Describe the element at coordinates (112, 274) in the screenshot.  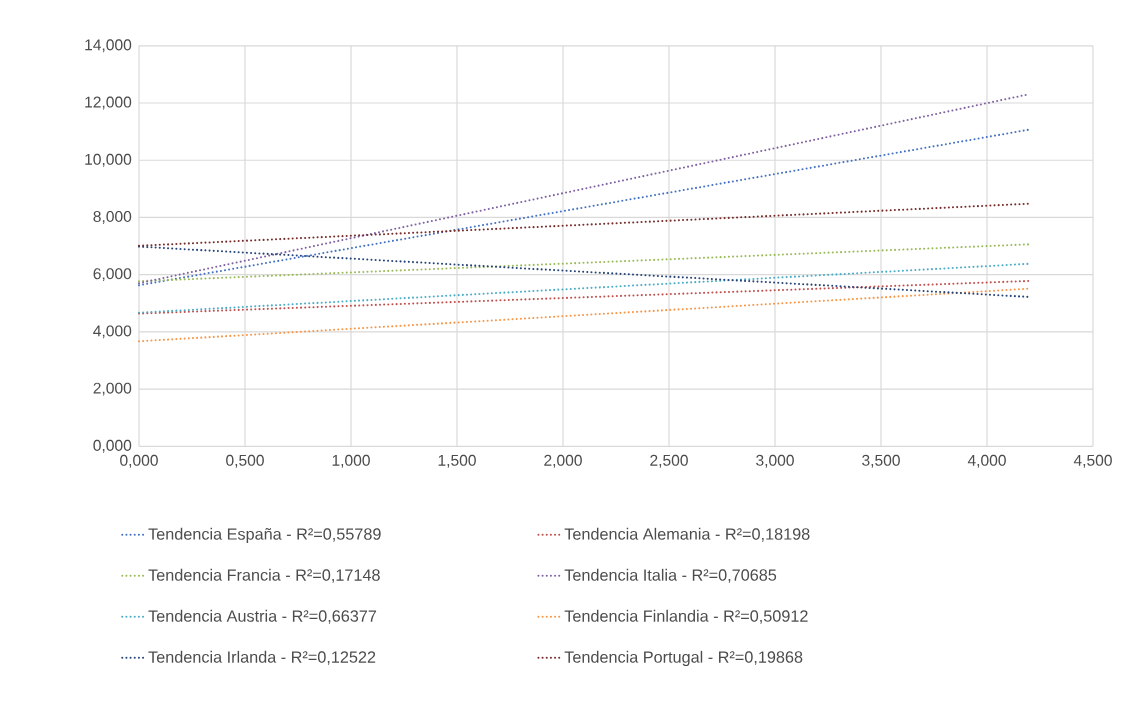
I see `y-tick-label: 6,000` at that location.